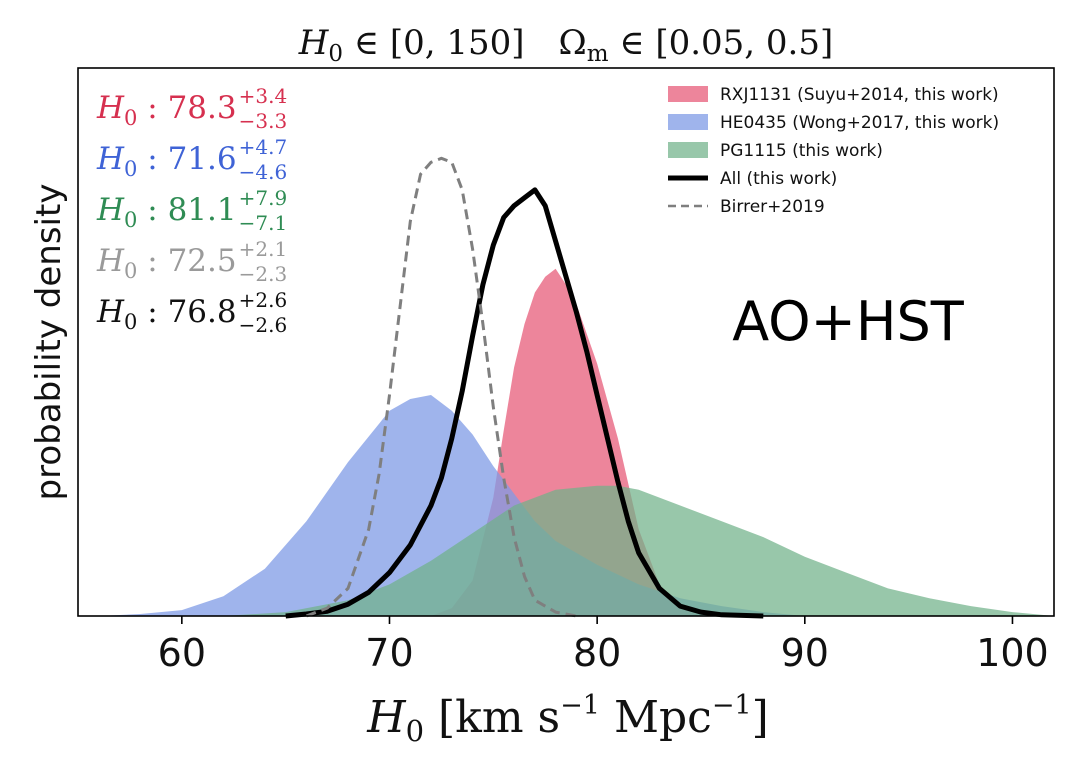  Describe the element at coordinates (166, 161) in the screenshot. I see `h0-estimate-1: H0 : 71.6` at that location.